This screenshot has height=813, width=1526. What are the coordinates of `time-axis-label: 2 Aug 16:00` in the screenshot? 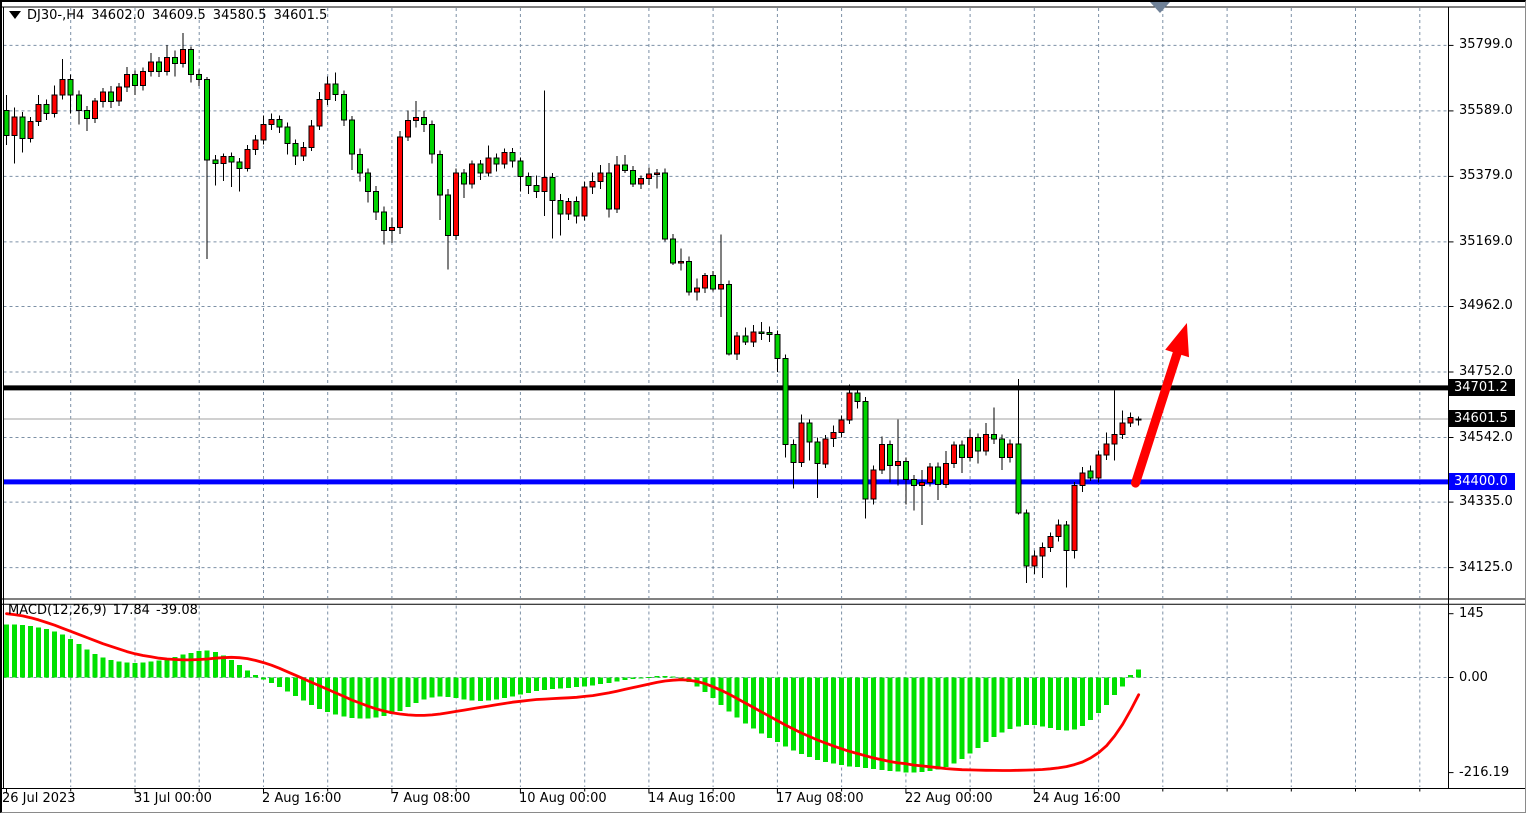 It's located at (302, 798).